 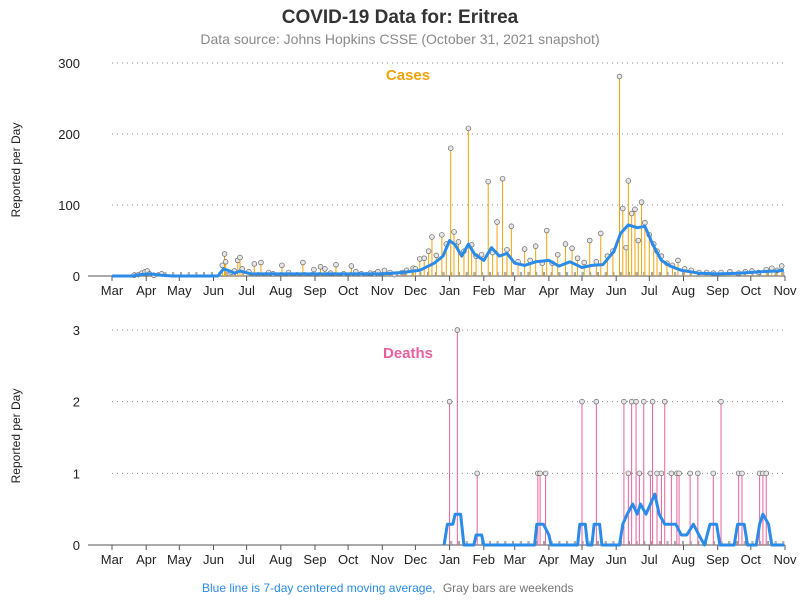 What do you see at coordinates (649, 559) in the screenshot?
I see `deaths-x-tick-label: Jul` at bounding box center [649, 559].